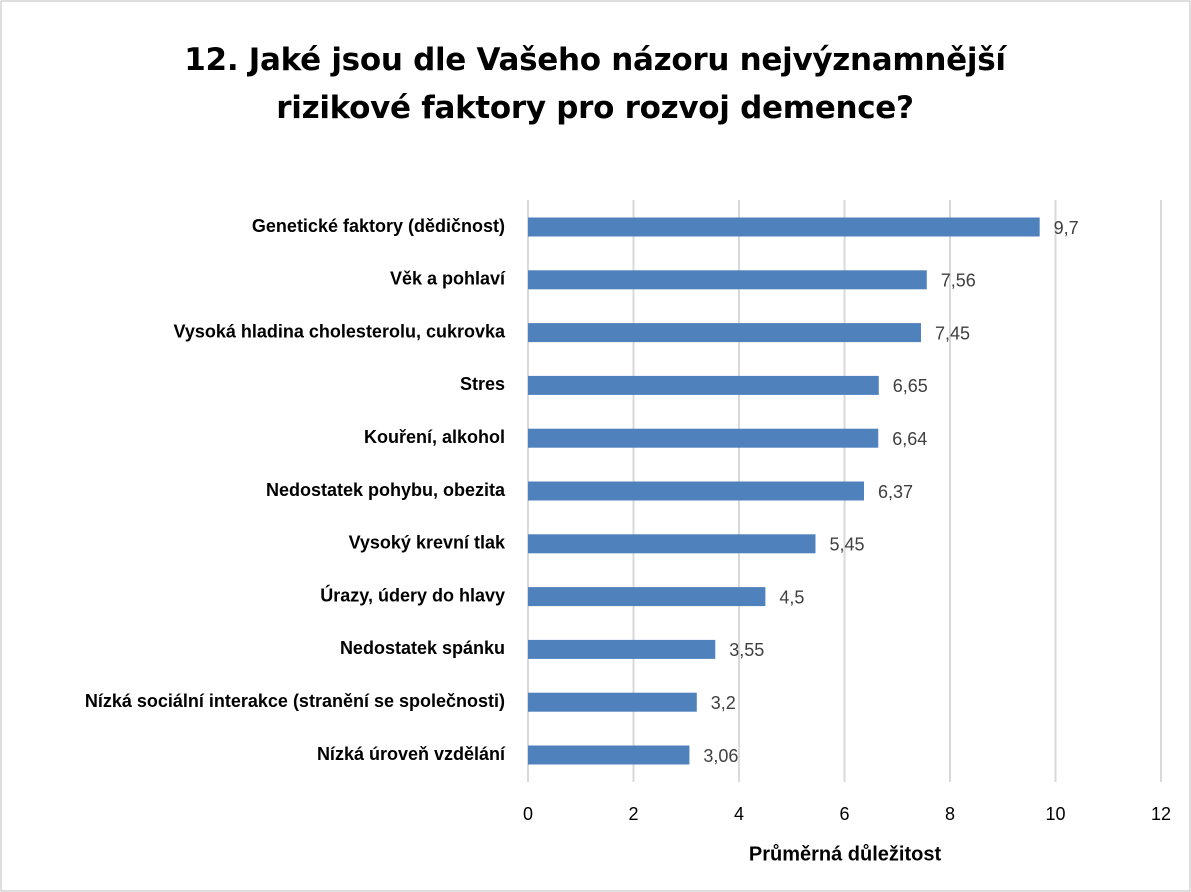 This screenshot has width=1191, height=892. Describe the element at coordinates (434, 437) in the screenshot. I see `y-tick-label: Kouření, alkohol` at that location.